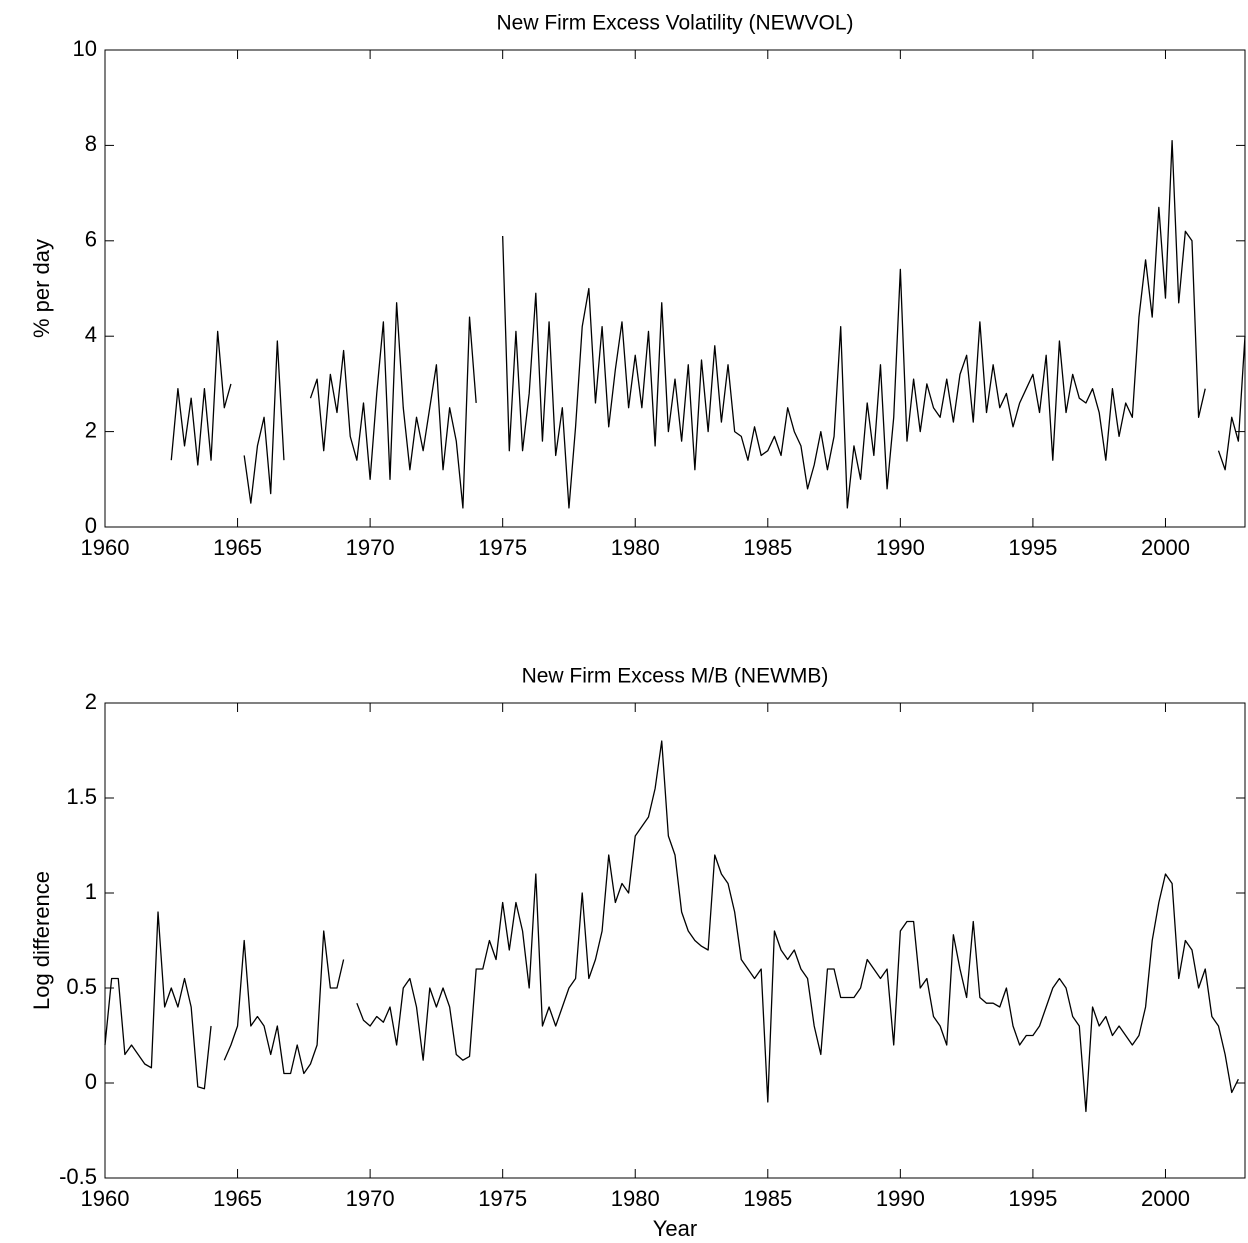  Describe the element at coordinates (91, 143) in the screenshot. I see `y-tick-label: 8` at that location.